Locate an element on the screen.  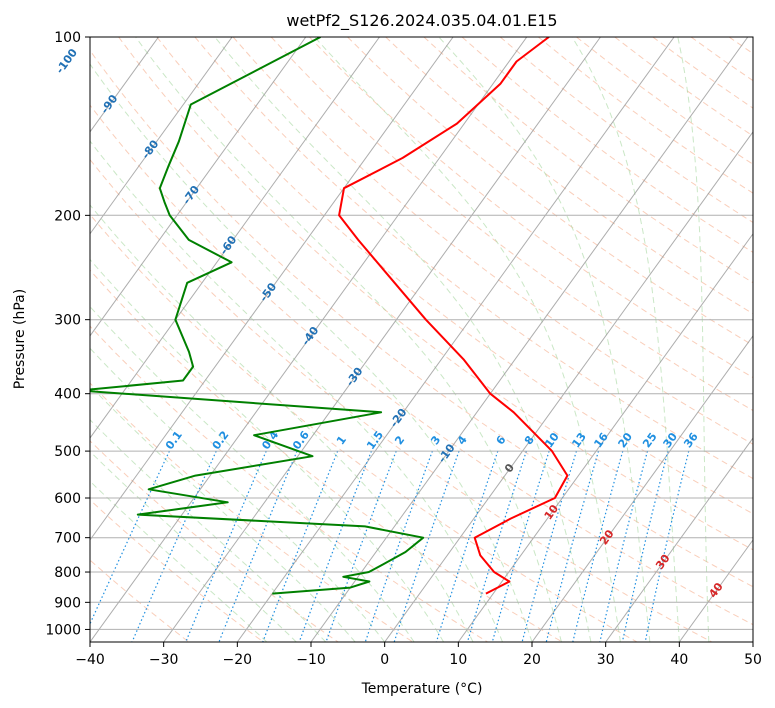
isotherm-label: -70 is located at coordinates (191, 195).